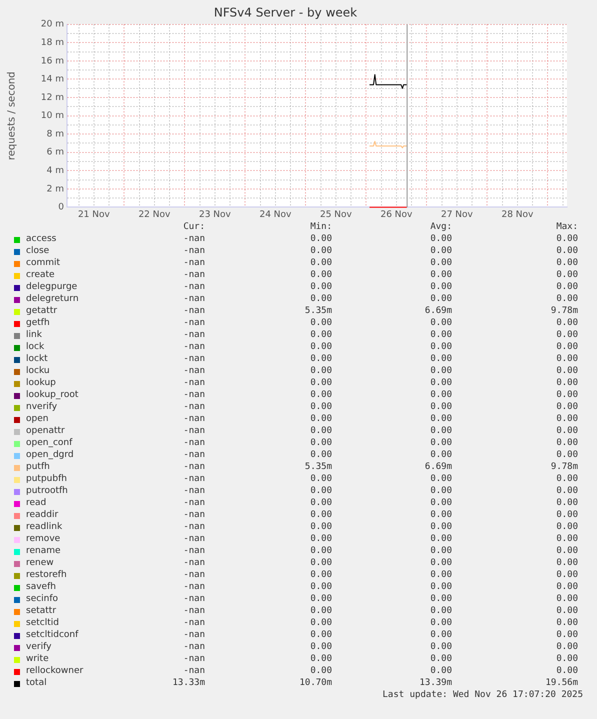 This screenshot has width=597, height=719. Describe the element at coordinates (37, 419) in the screenshot. I see `legend-label: open` at that location.